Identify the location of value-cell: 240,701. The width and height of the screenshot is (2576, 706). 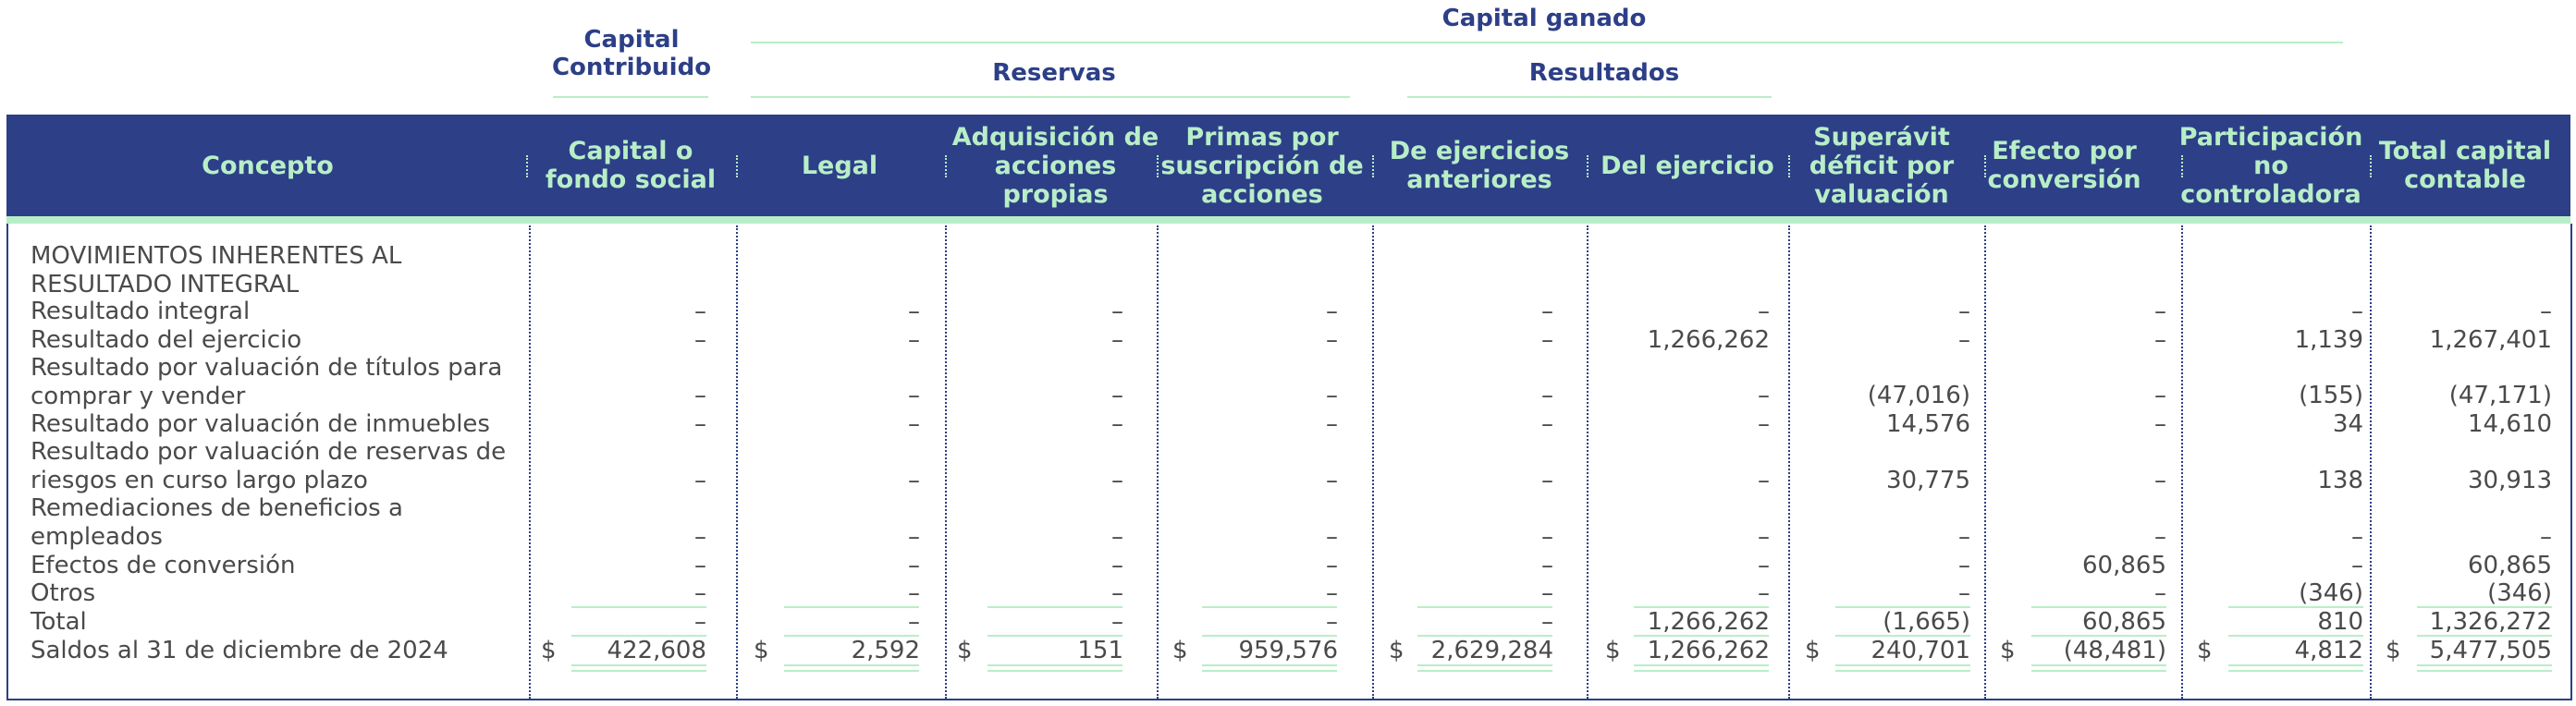
(1920, 650).